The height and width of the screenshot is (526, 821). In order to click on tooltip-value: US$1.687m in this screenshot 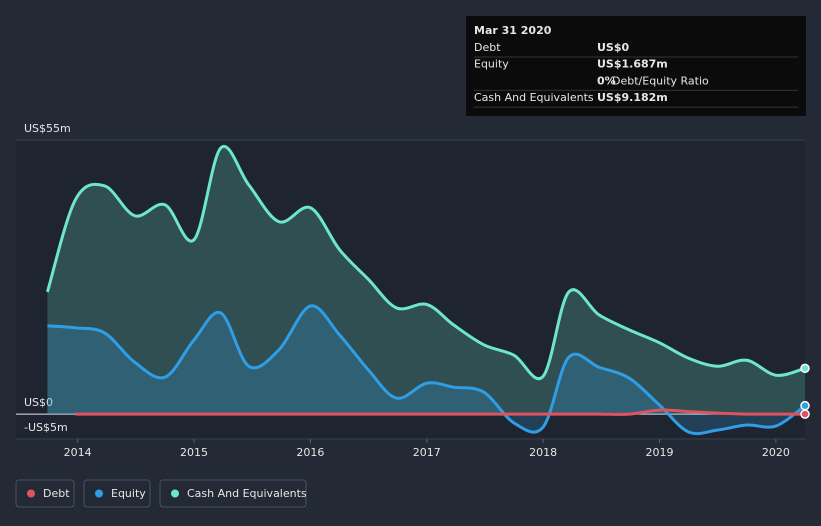, I will do `click(632, 64)`.